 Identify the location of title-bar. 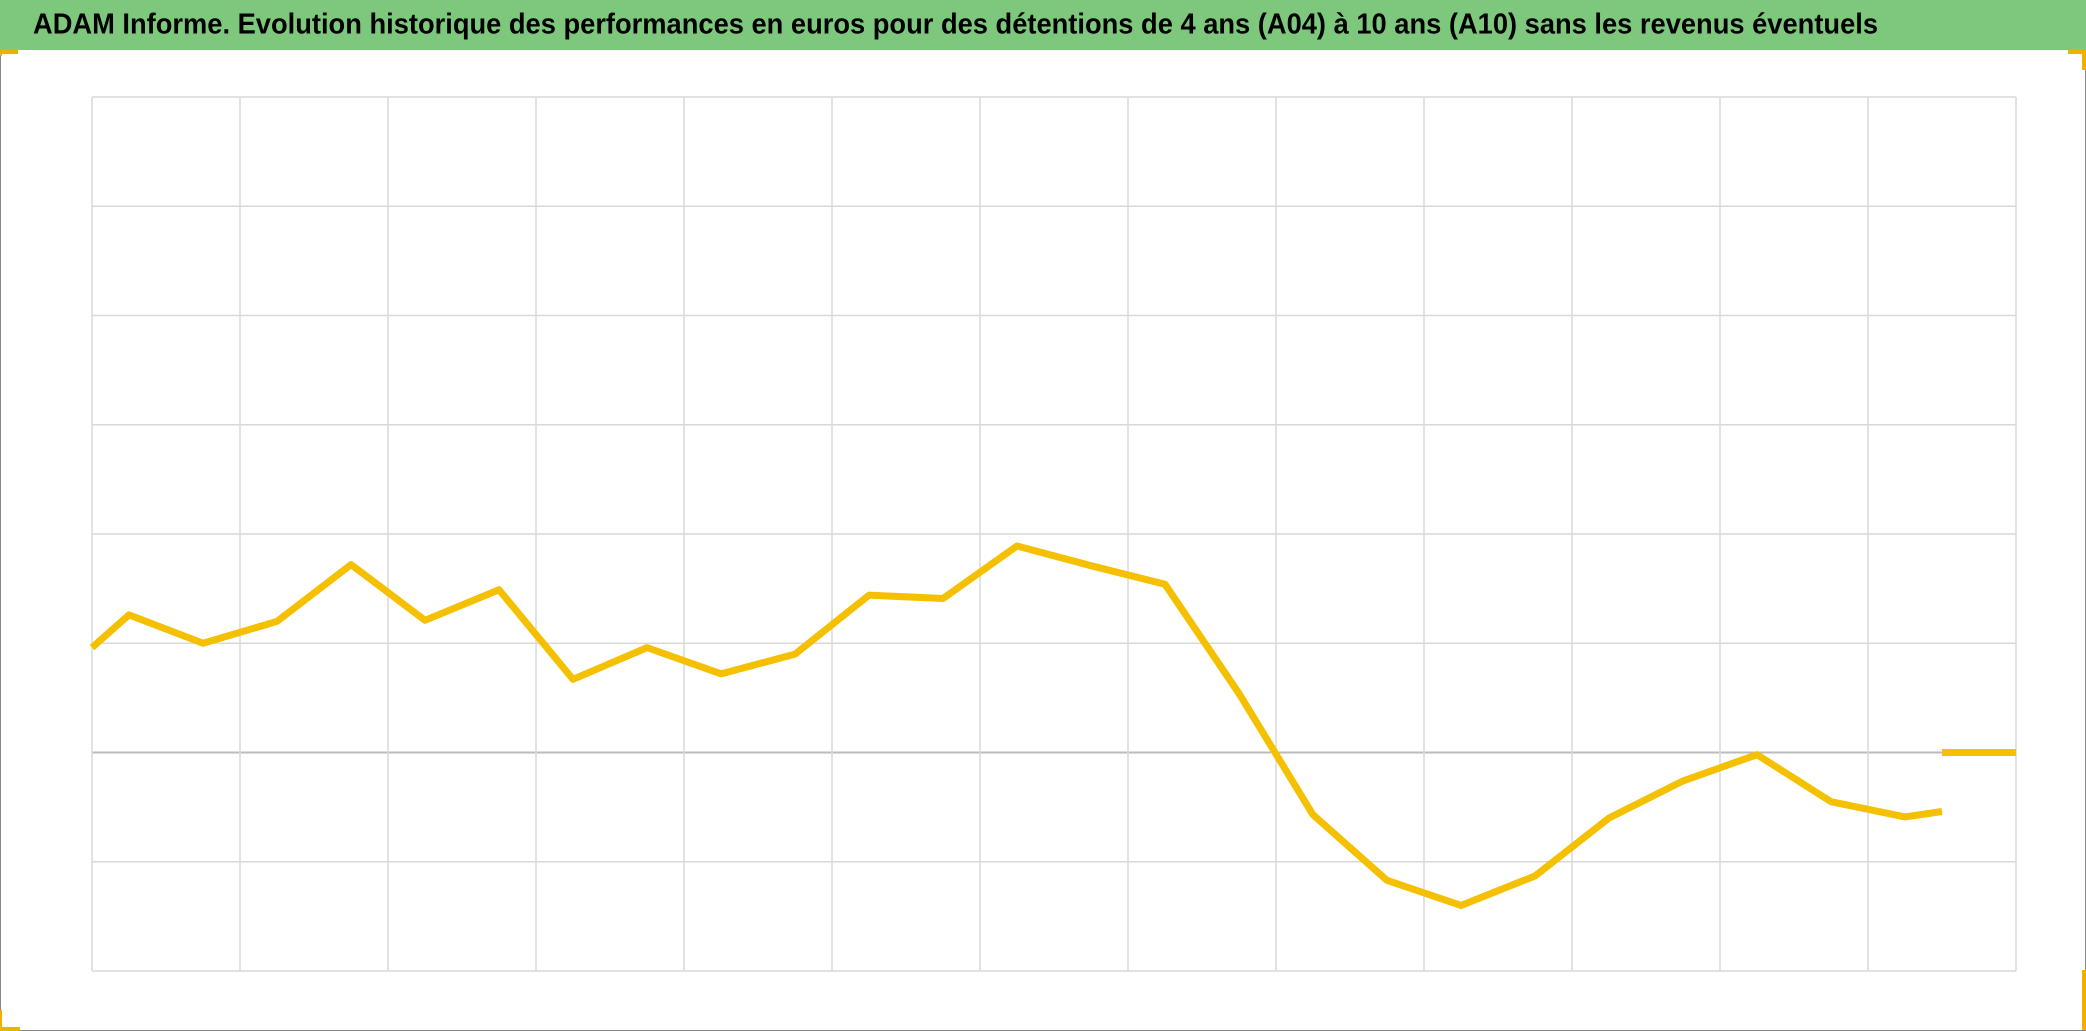
(1043, 25).